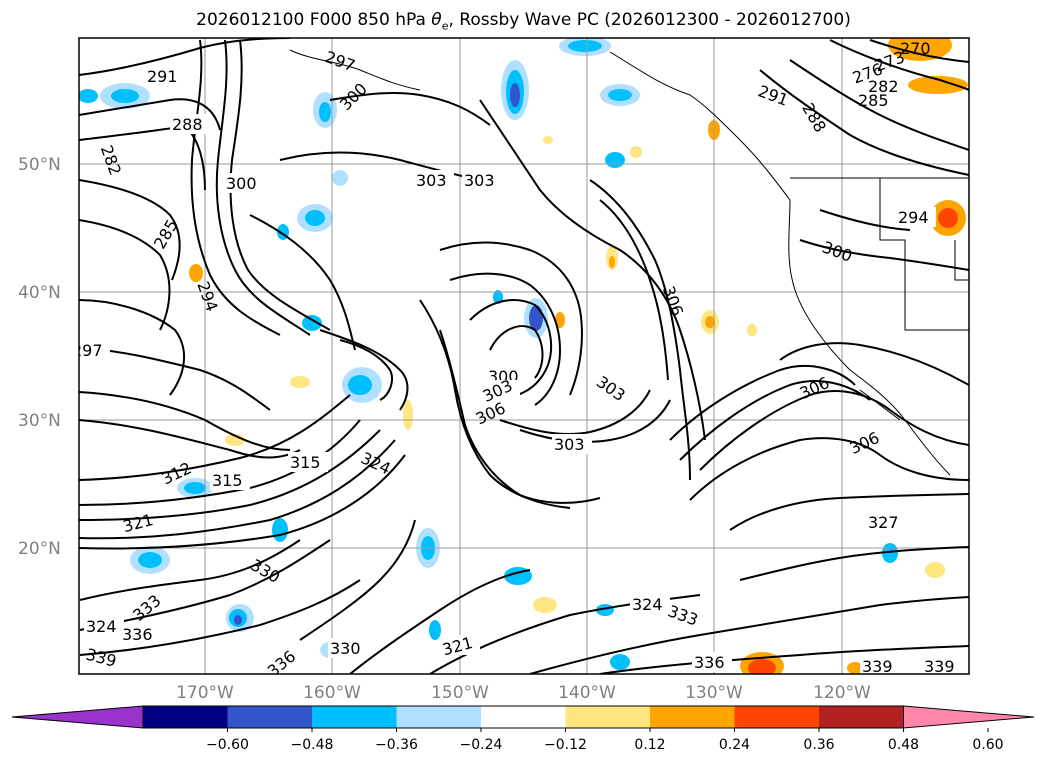 This screenshot has width=1047, height=767. What do you see at coordinates (332, 693) in the screenshot?
I see `lon-label: 160°W` at bounding box center [332, 693].